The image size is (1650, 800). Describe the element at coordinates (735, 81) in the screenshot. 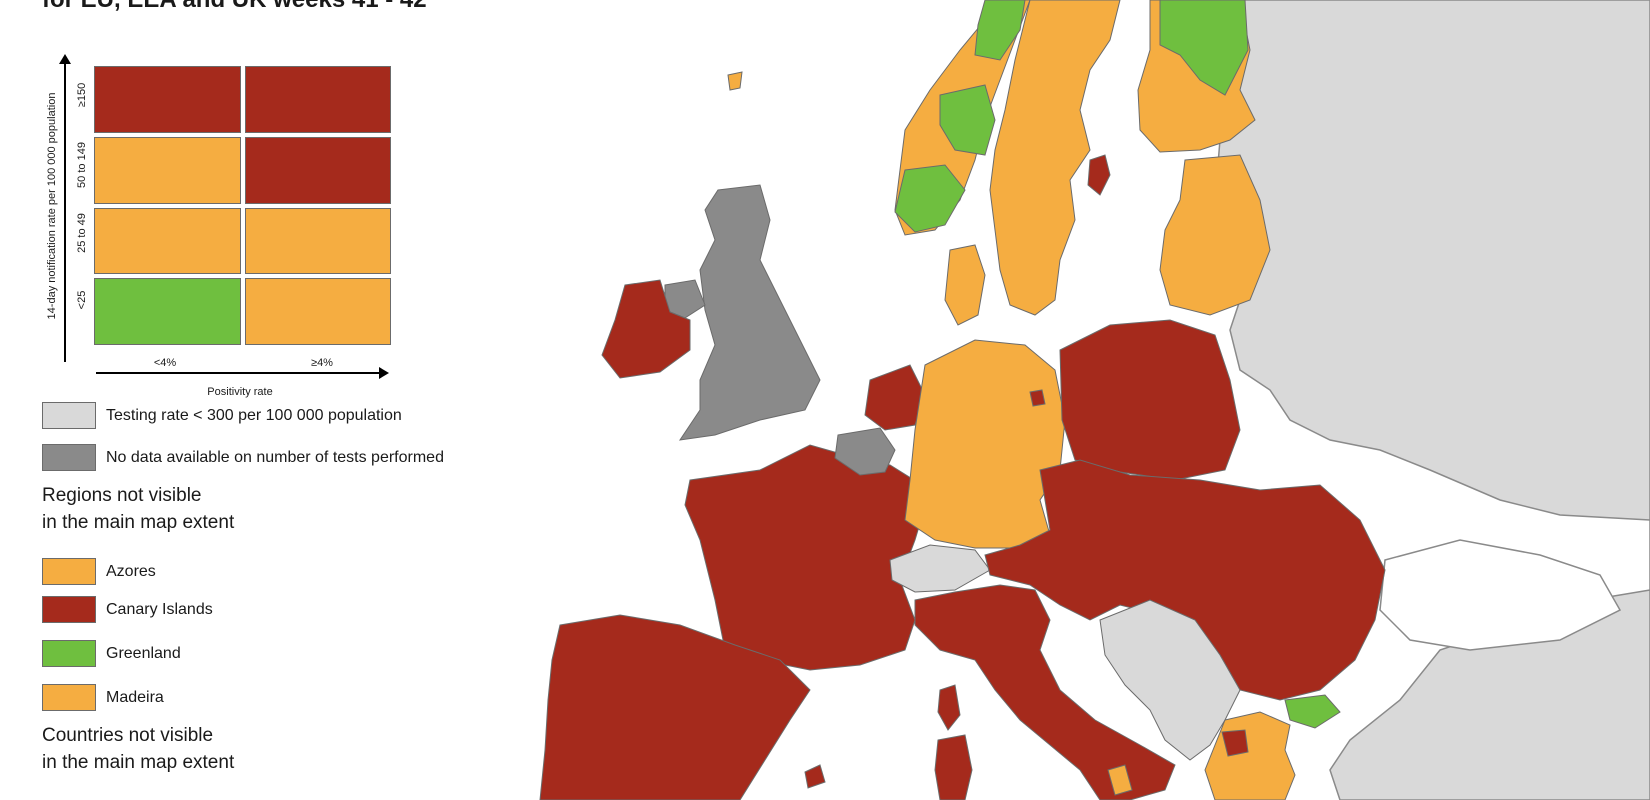

I see `faroe-islands` at that location.